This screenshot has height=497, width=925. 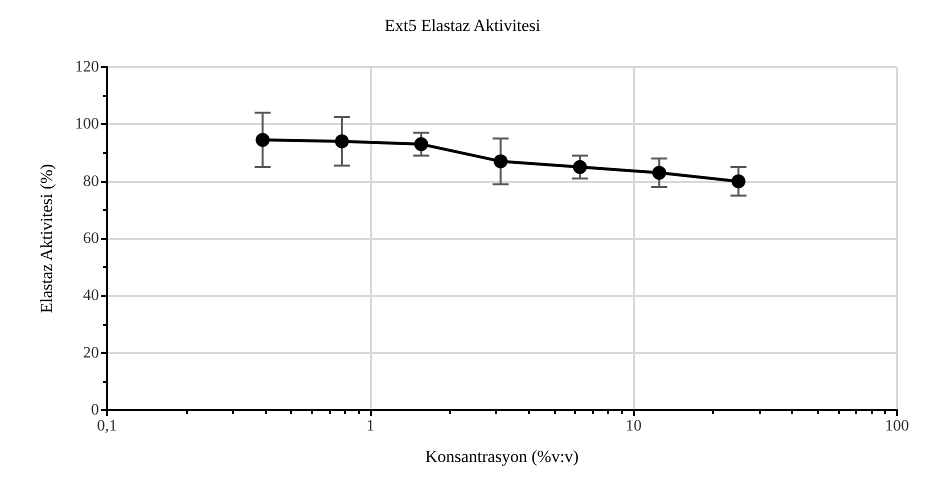 What do you see at coordinates (897, 426) in the screenshot?
I see `x-tick-label: 100` at bounding box center [897, 426].